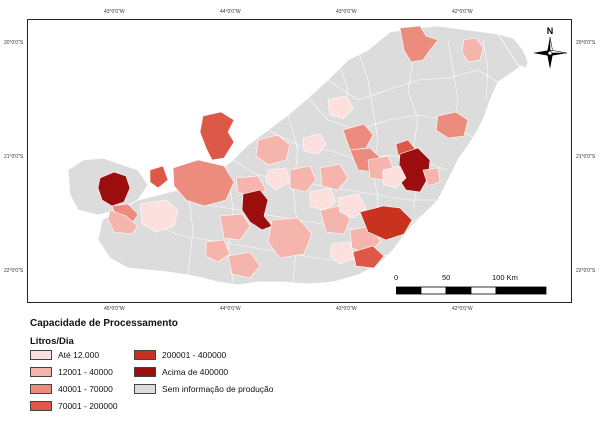 This screenshot has height=424, width=600. Describe the element at coordinates (14, 43) in the screenshot. I see `coord-left-1: 20°0'0"S` at that location.